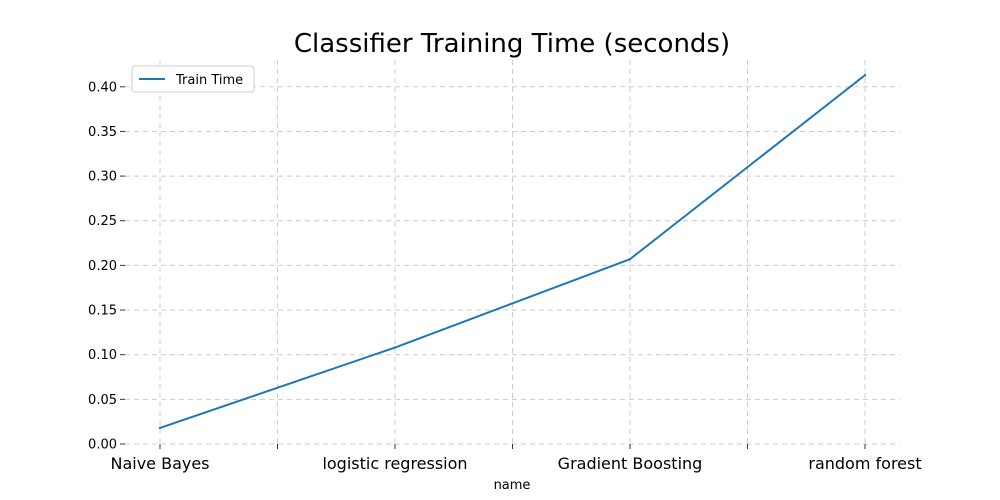 Image resolution: width=1000 pixels, height=500 pixels. Describe the element at coordinates (102, 87) in the screenshot. I see `y-tick-label: 0.40` at that location.